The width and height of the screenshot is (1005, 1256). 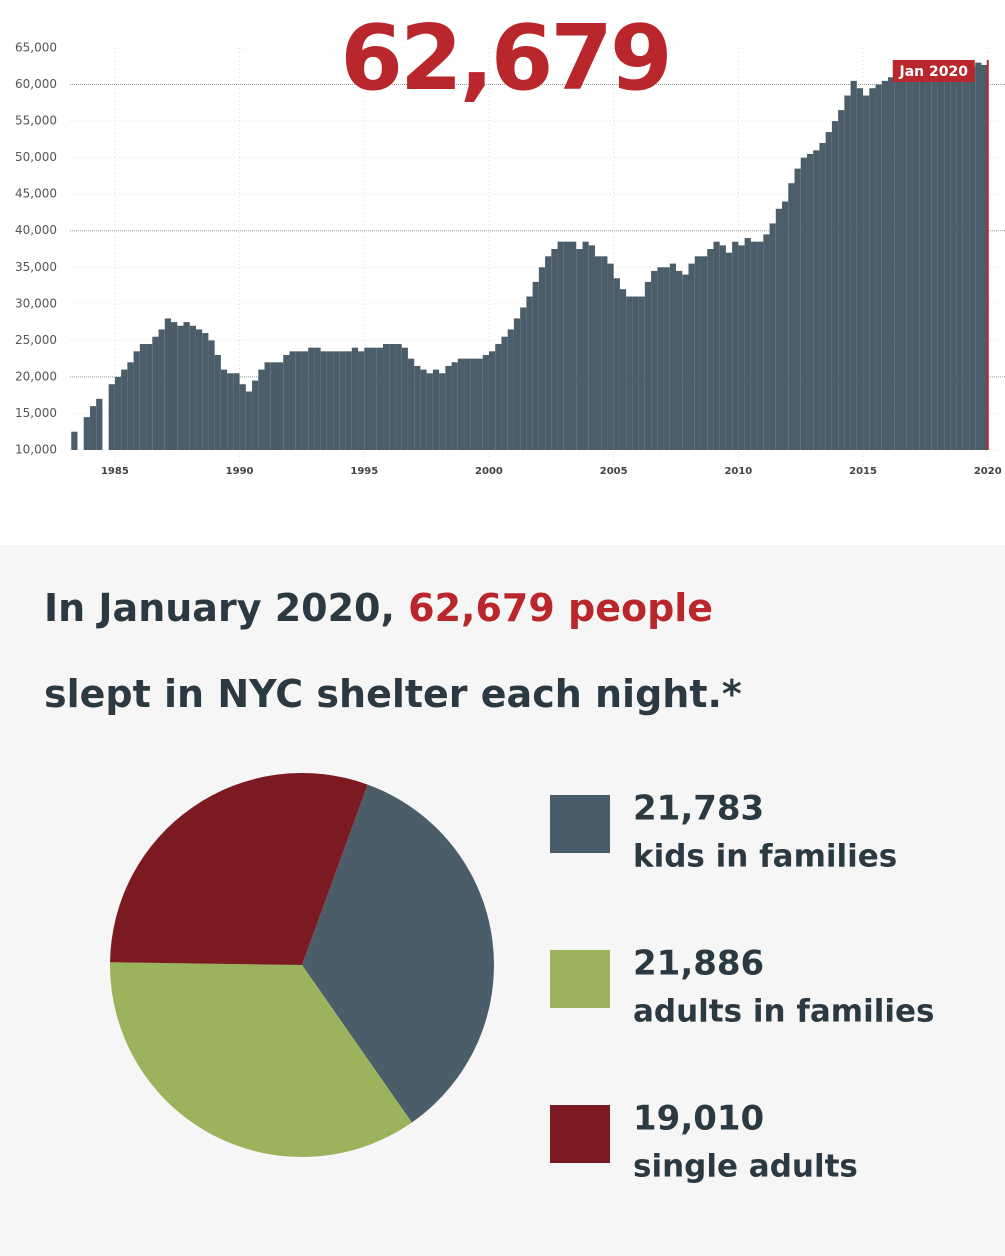 I want to click on pie-slice, so click(x=398, y=953).